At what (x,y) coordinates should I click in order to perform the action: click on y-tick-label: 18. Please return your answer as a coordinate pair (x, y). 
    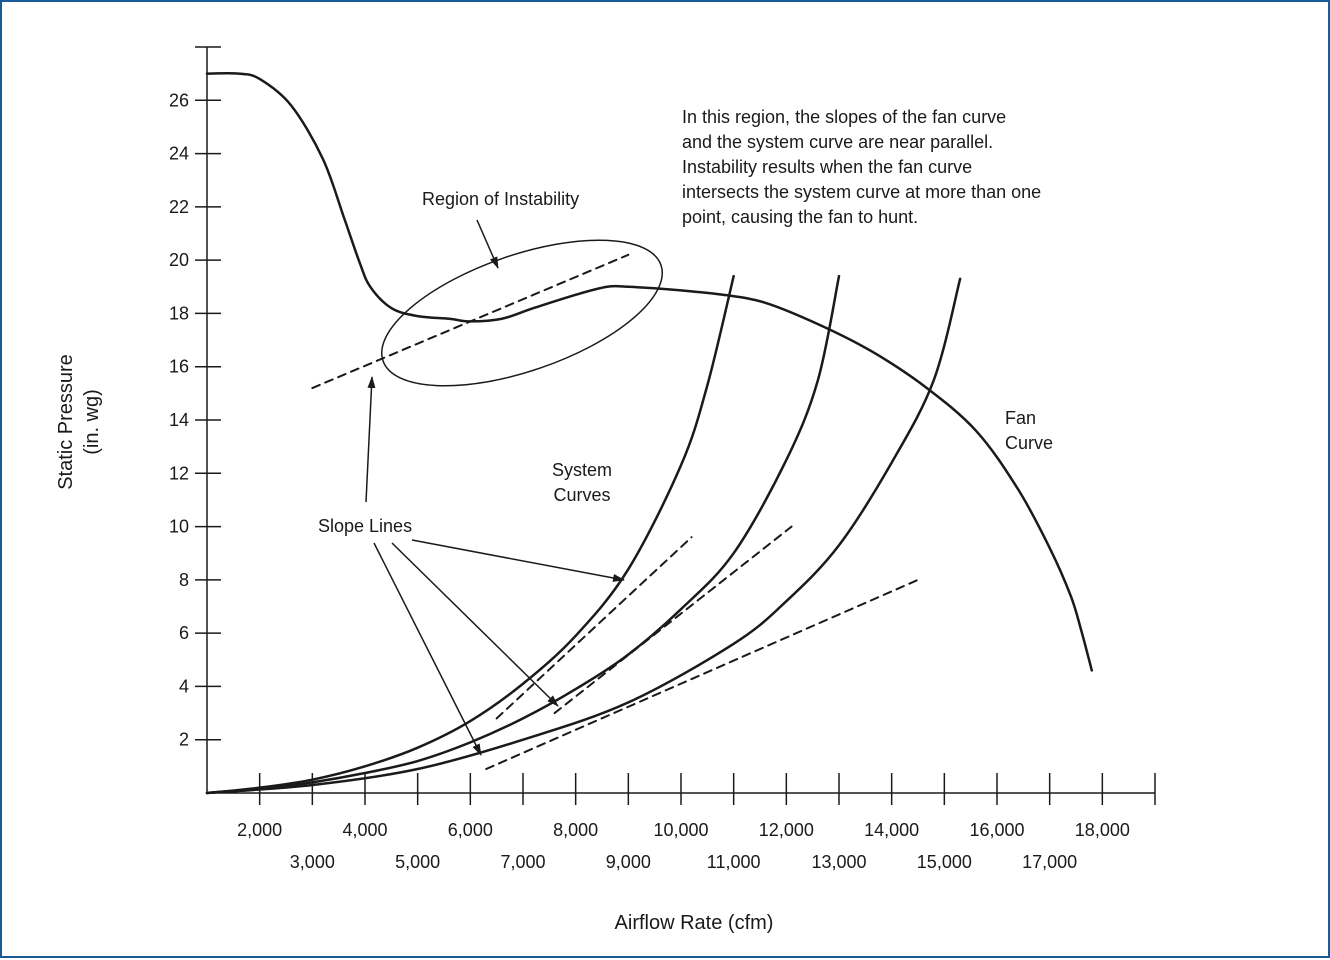
    Looking at the image, I should click on (179, 313).